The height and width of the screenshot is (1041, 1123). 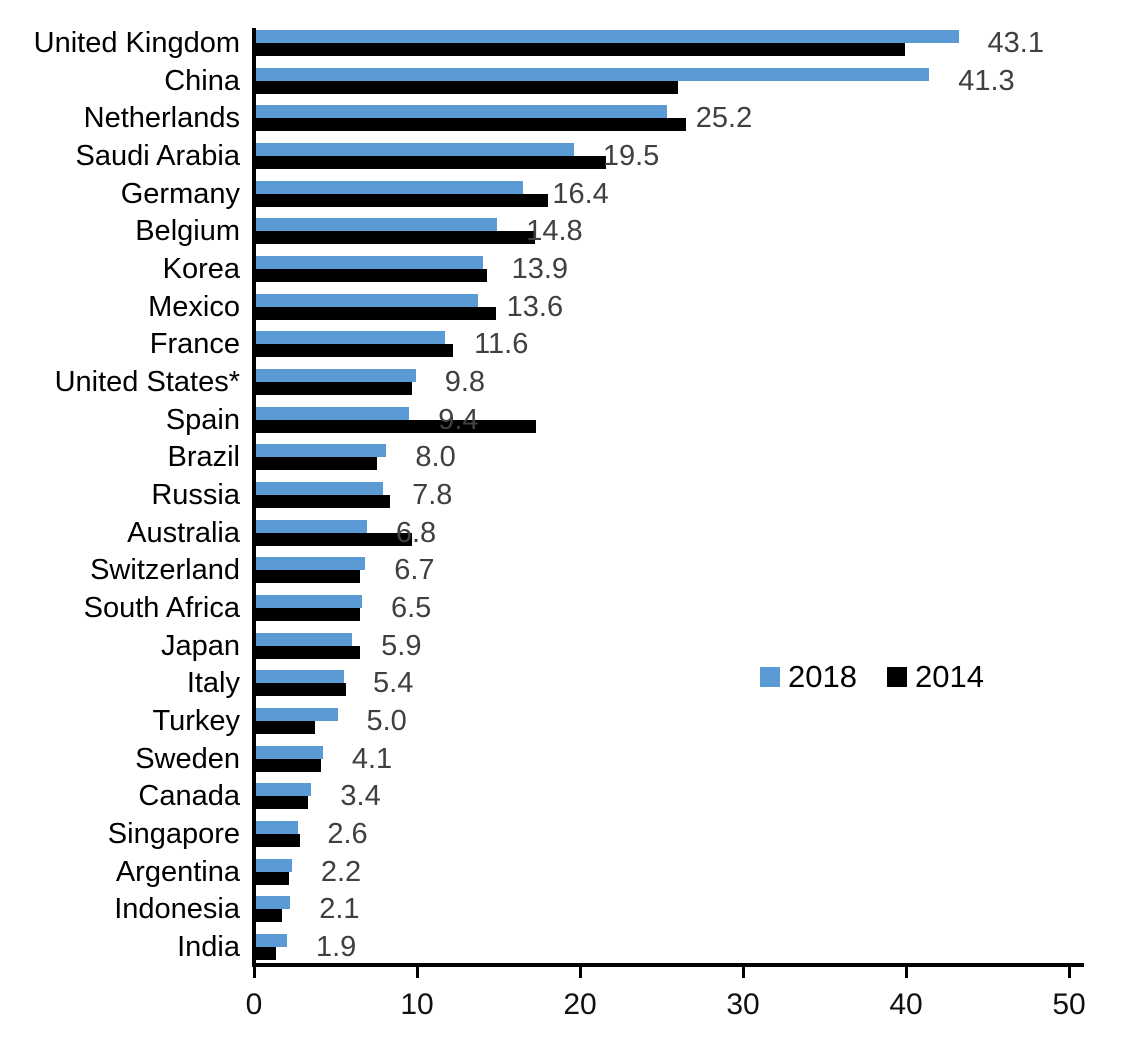 What do you see at coordinates (180, 193) in the screenshot?
I see `category-label: Germany` at bounding box center [180, 193].